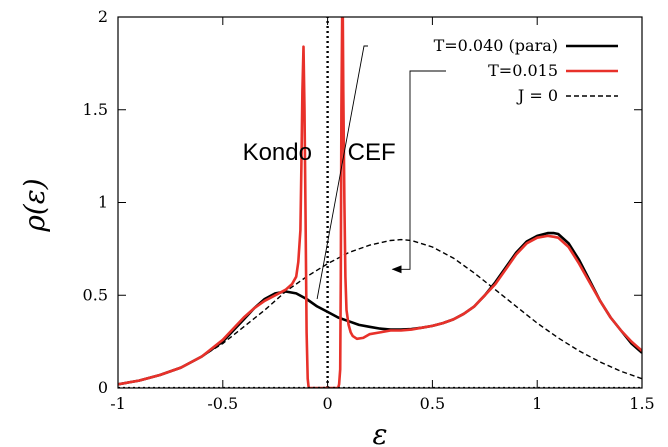 This screenshot has height=447, width=668. I want to click on legend-label: T=0.040 (para), so click(496, 45).